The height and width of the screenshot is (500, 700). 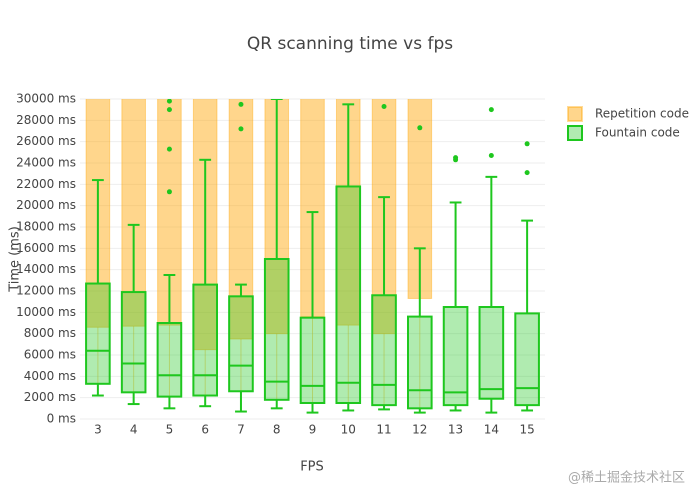 What do you see at coordinates (98, 430) in the screenshot?
I see `x-tick-label: 3` at bounding box center [98, 430].